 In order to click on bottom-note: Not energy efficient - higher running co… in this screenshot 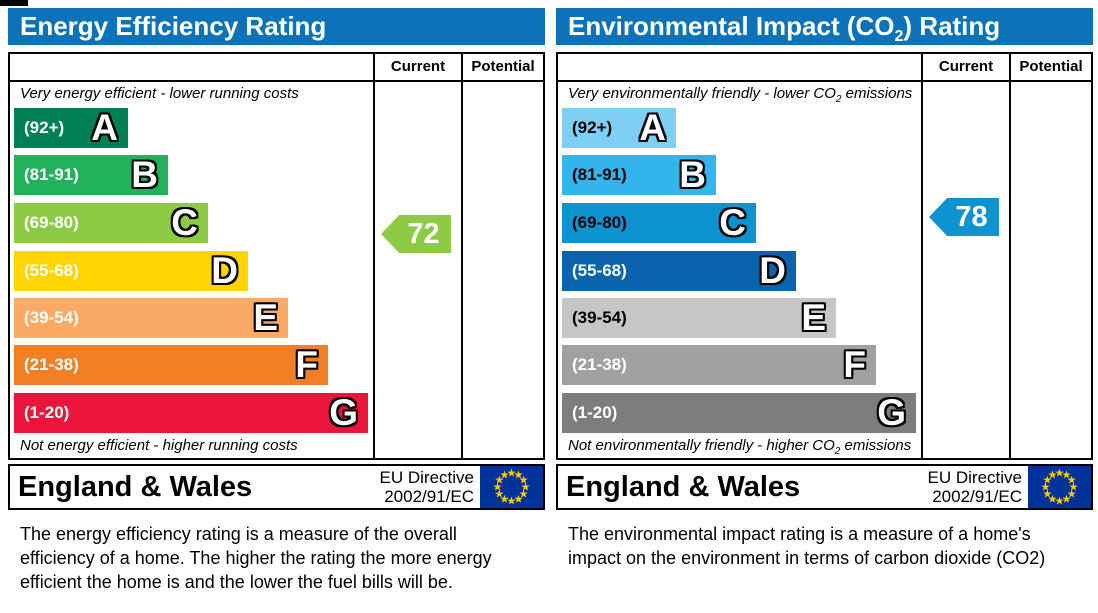, I will do `click(159, 445)`.